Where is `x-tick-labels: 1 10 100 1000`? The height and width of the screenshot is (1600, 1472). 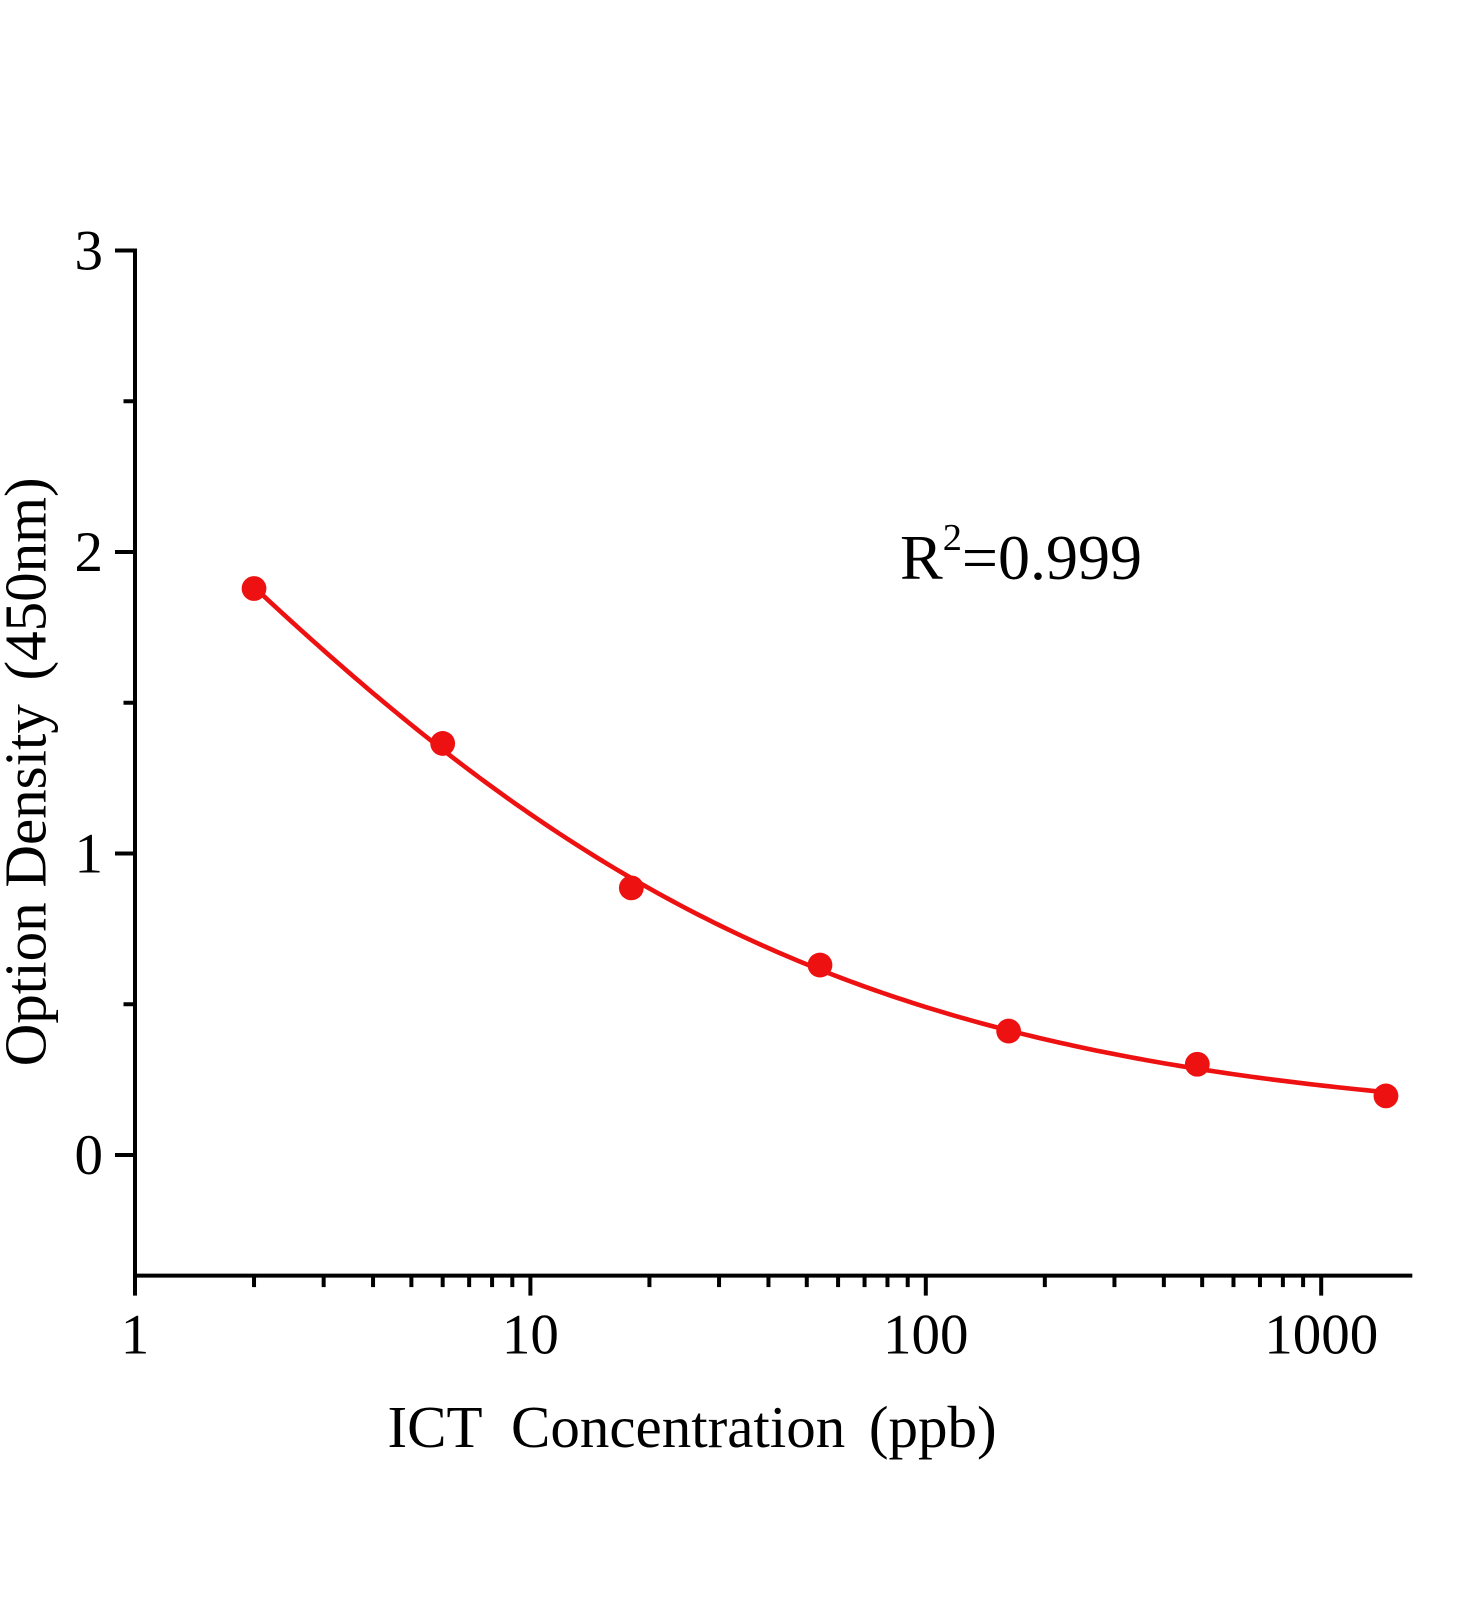 x-tick-labels: 1 10 100 1000 is located at coordinates (749, 1335).